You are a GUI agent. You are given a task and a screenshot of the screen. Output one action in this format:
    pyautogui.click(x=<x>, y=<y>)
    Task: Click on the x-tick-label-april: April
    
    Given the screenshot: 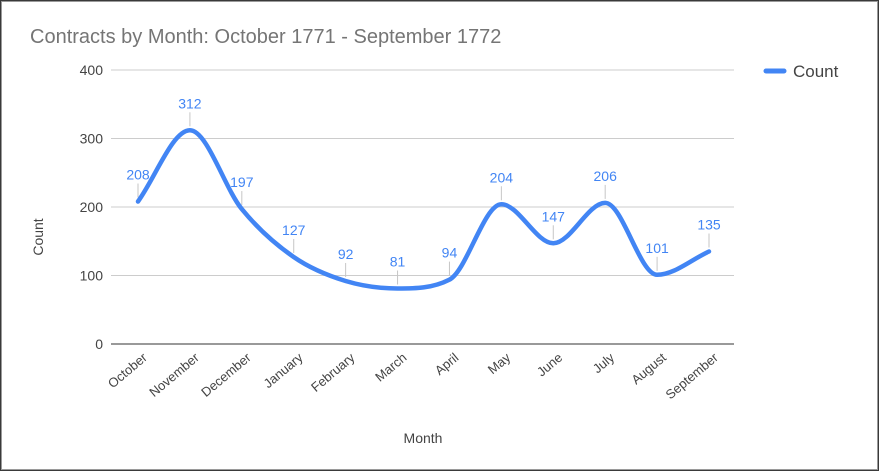 What is the action you would take?
    pyautogui.click(x=447, y=364)
    